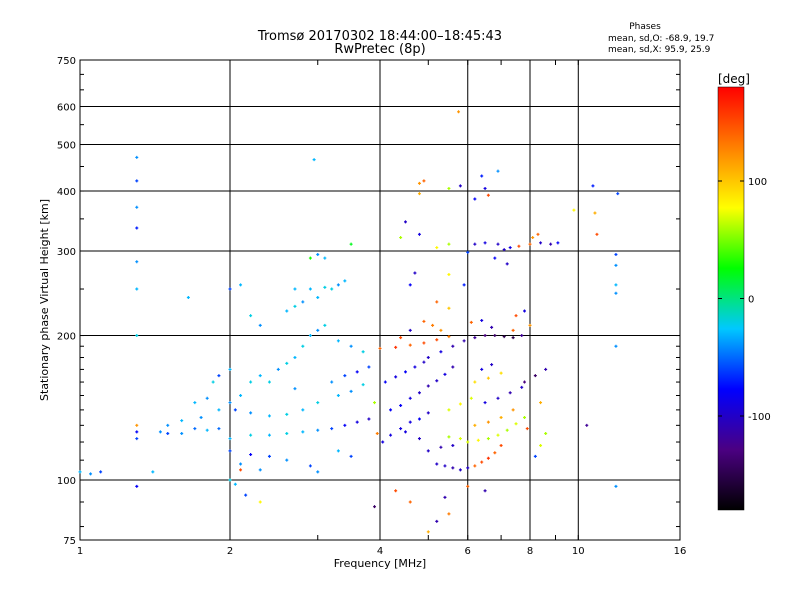  What do you see at coordinates (759, 417) in the screenshot?
I see `colorbar-tick-label: -100` at bounding box center [759, 417].